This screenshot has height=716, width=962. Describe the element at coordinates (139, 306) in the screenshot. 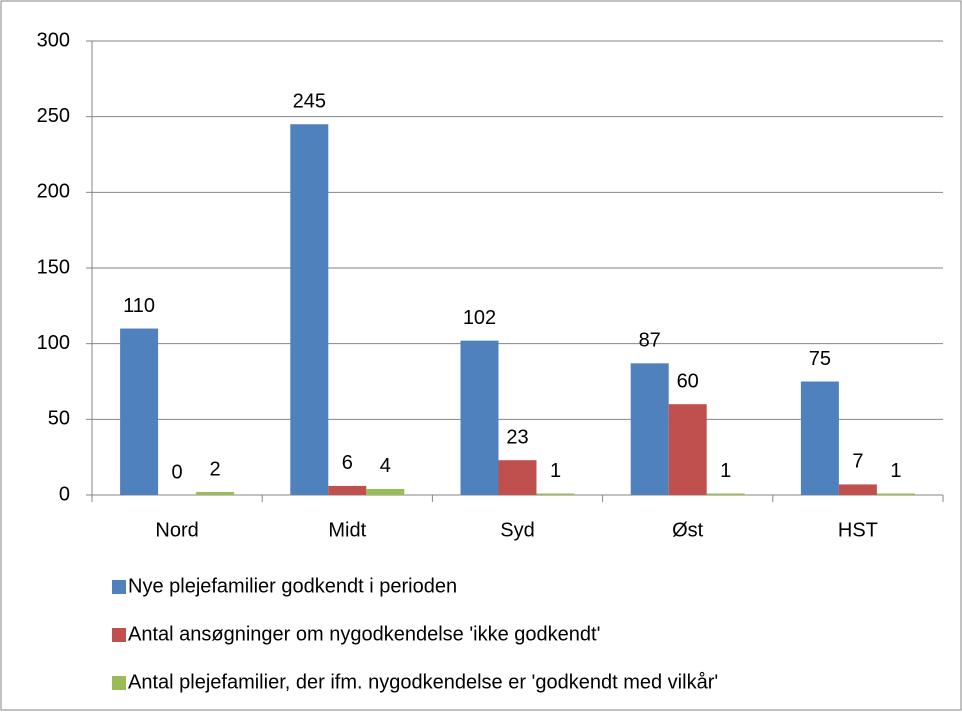

I see `value-label: 110` at that location.